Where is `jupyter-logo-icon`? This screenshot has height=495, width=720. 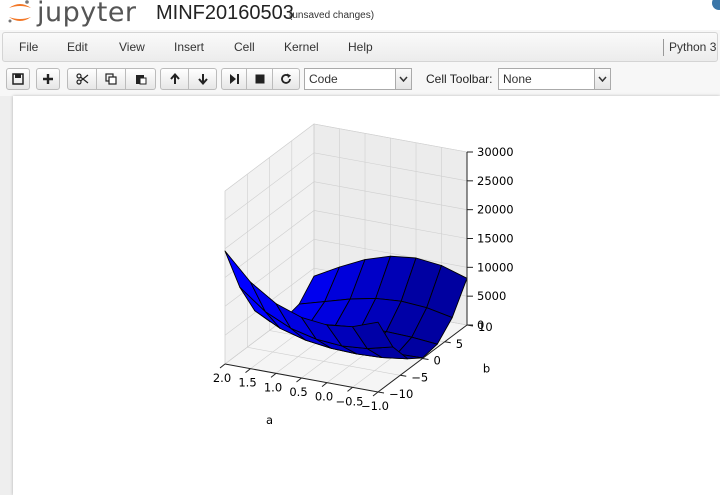 jupyter-logo-icon is located at coordinates (19, 11).